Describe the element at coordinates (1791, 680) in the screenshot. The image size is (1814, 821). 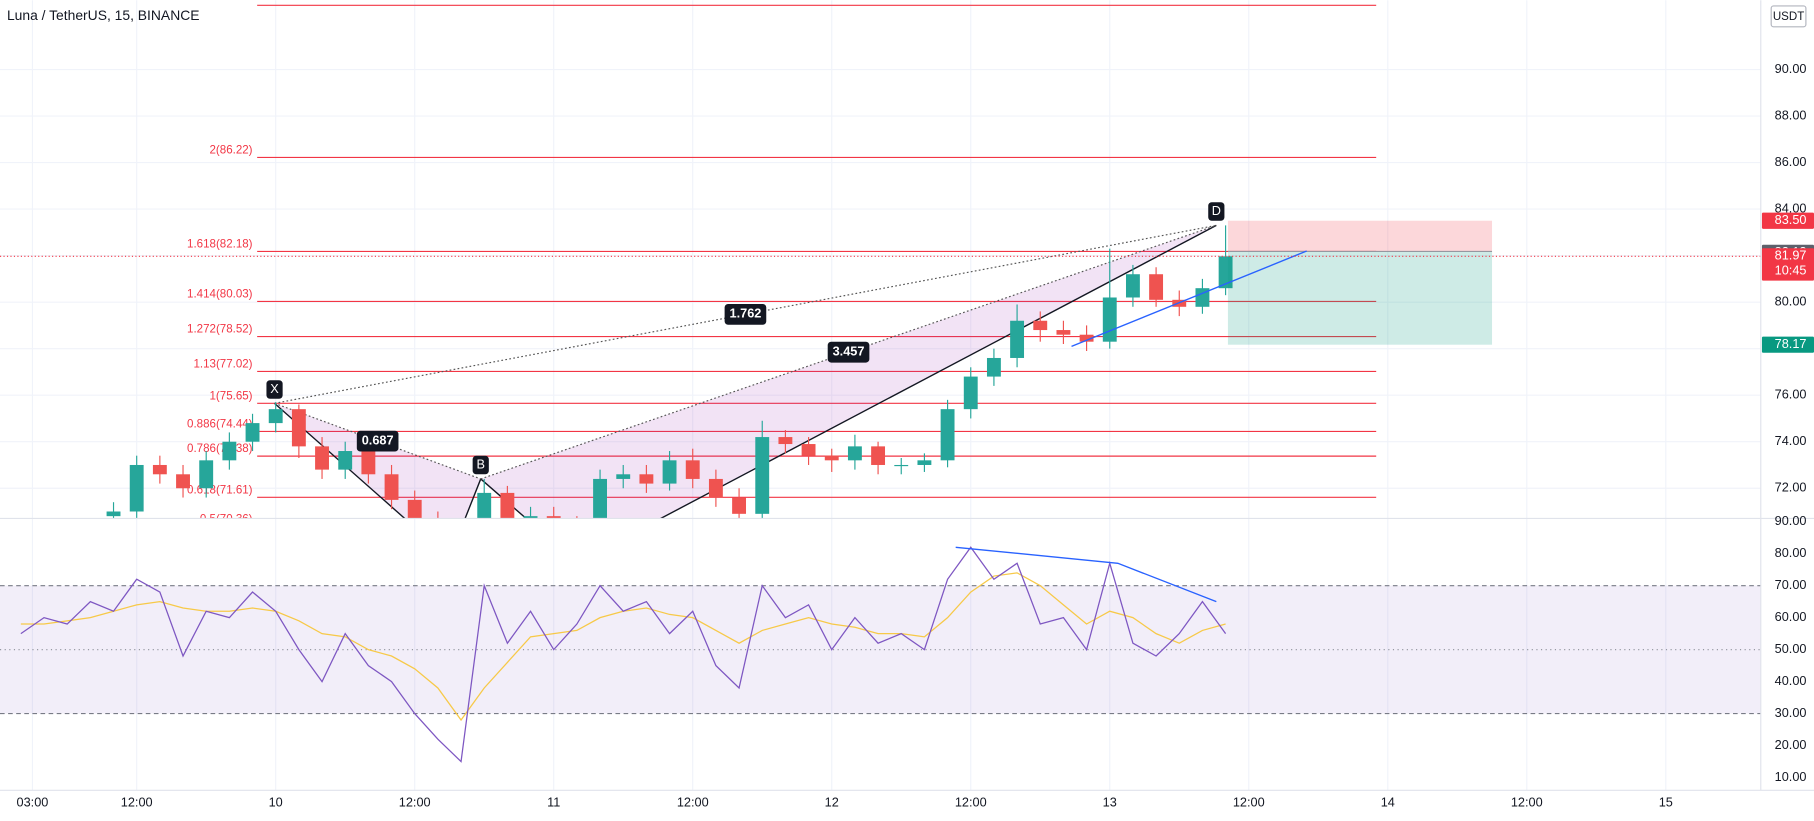
I see `rsi-tick-label: 40.00` at that location.